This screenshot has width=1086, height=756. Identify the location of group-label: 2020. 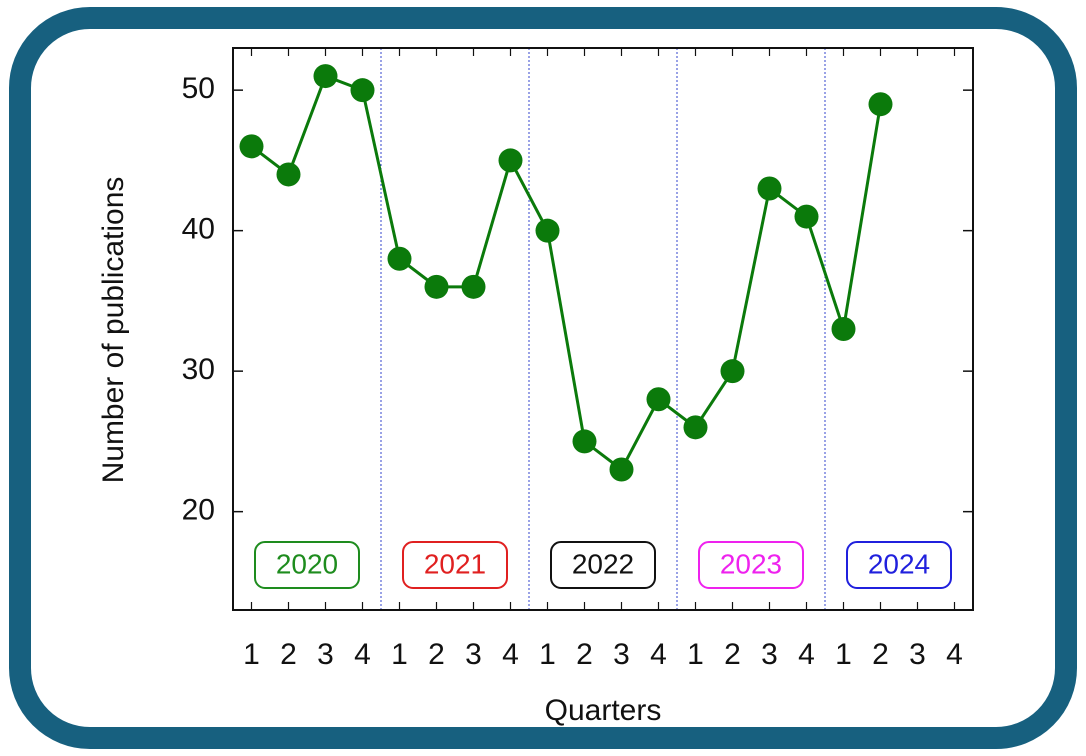
(307, 563).